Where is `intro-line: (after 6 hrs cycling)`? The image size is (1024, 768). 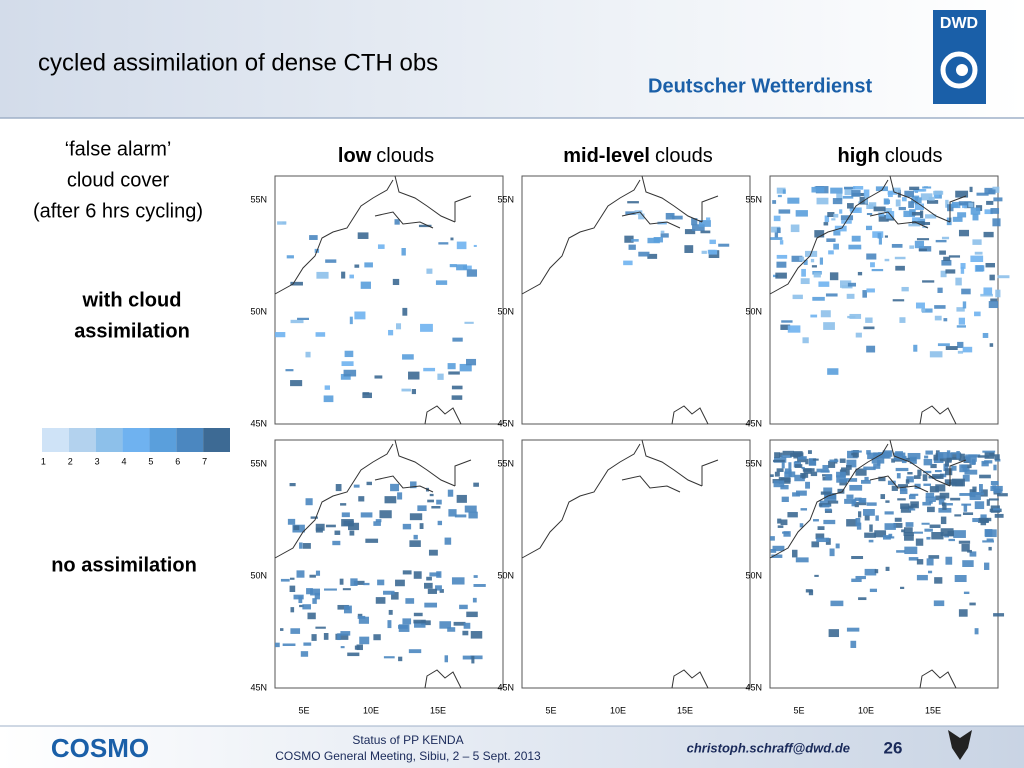 intro-line: (after 6 hrs cycling) is located at coordinates (118, 211).